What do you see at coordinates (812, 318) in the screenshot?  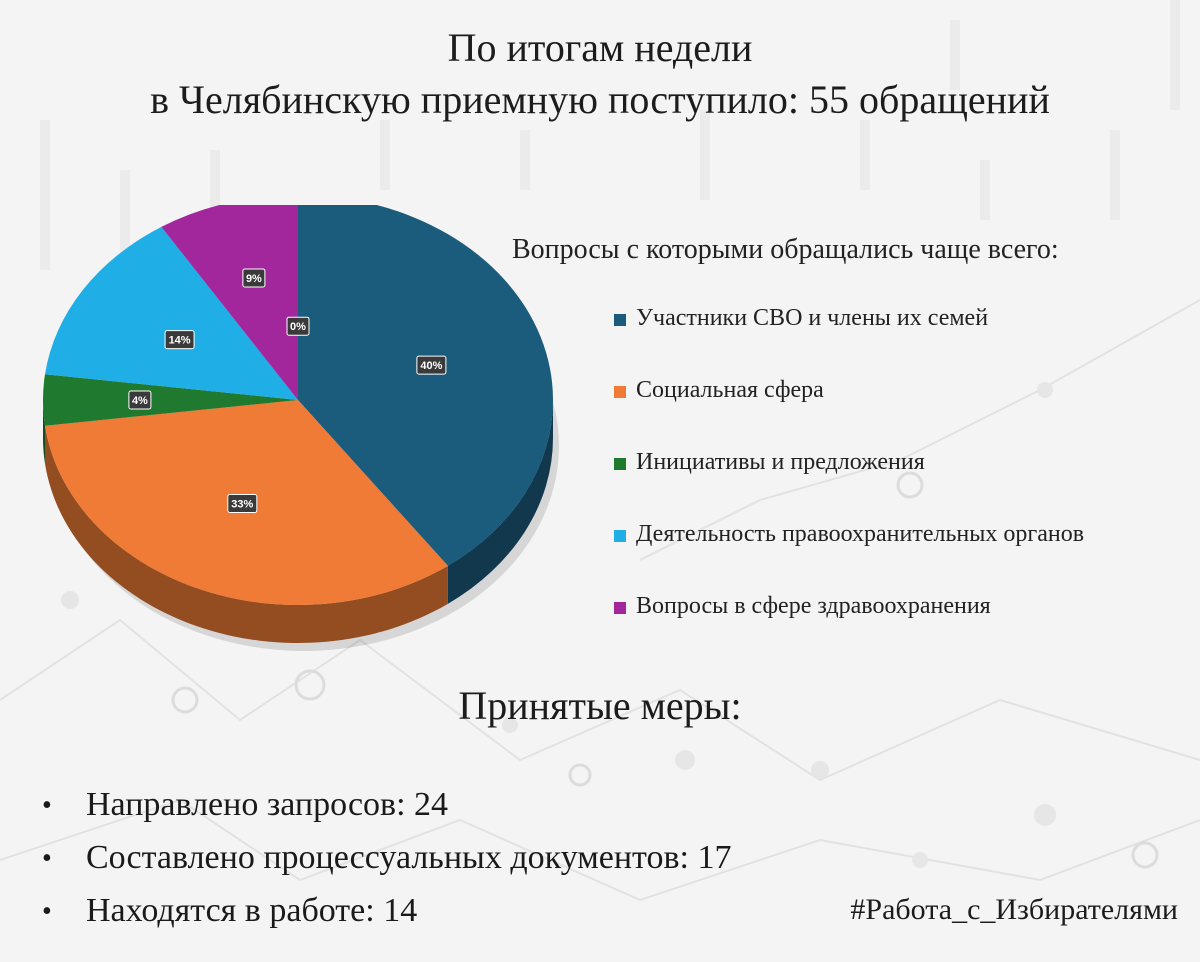 I see `legend-label: Участники СВО и члены их семей` at bounding box center [812, 318].